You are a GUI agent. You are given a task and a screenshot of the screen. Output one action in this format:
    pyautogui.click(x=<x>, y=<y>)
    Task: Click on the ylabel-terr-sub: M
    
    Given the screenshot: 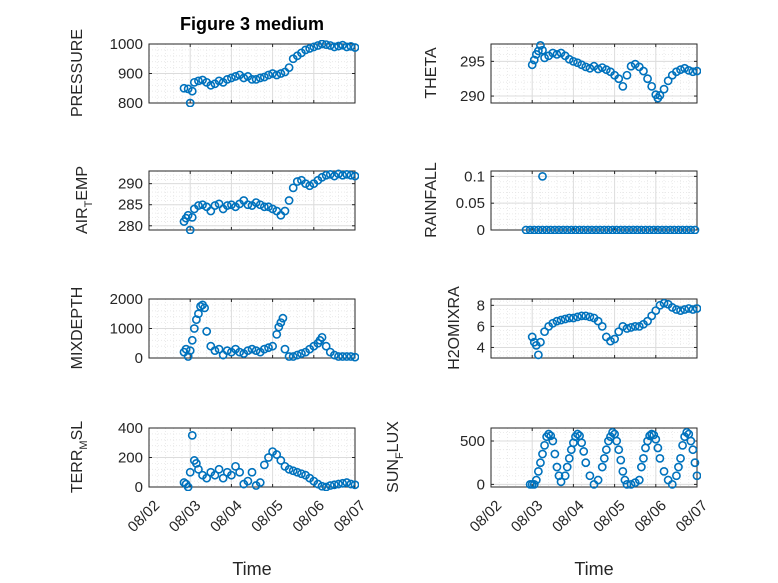 What is the action you would take?
    pyautogui.click(x=84, y=444)
    